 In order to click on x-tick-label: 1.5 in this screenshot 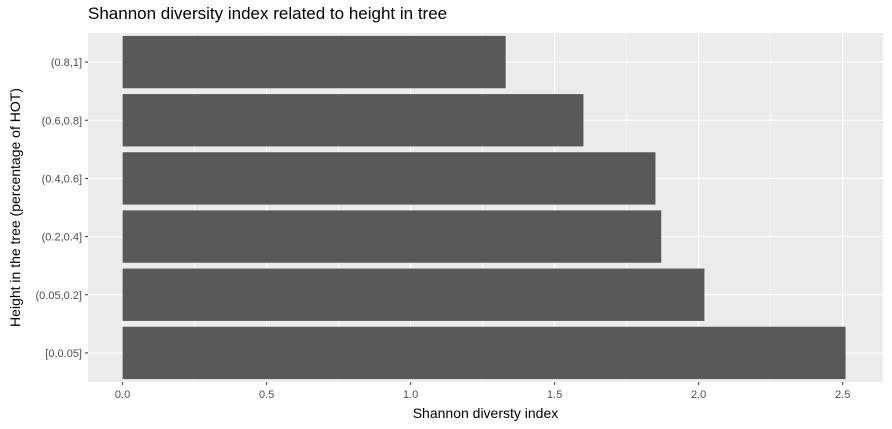, I will do `click(554, 395)`.